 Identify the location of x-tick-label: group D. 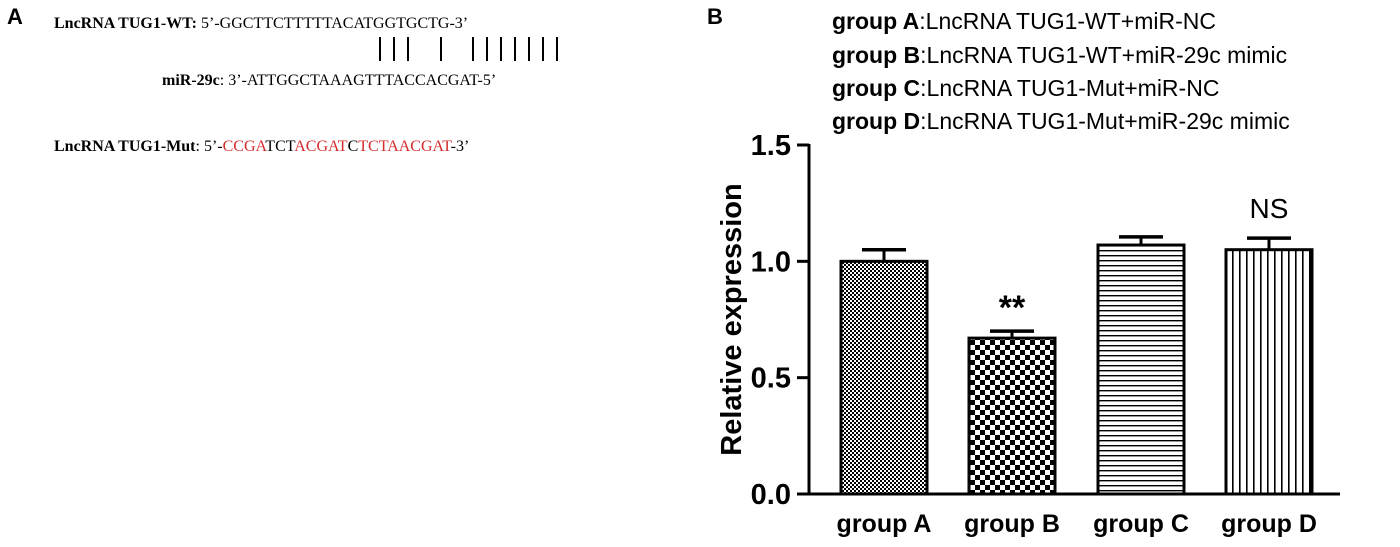
(1269, 524).